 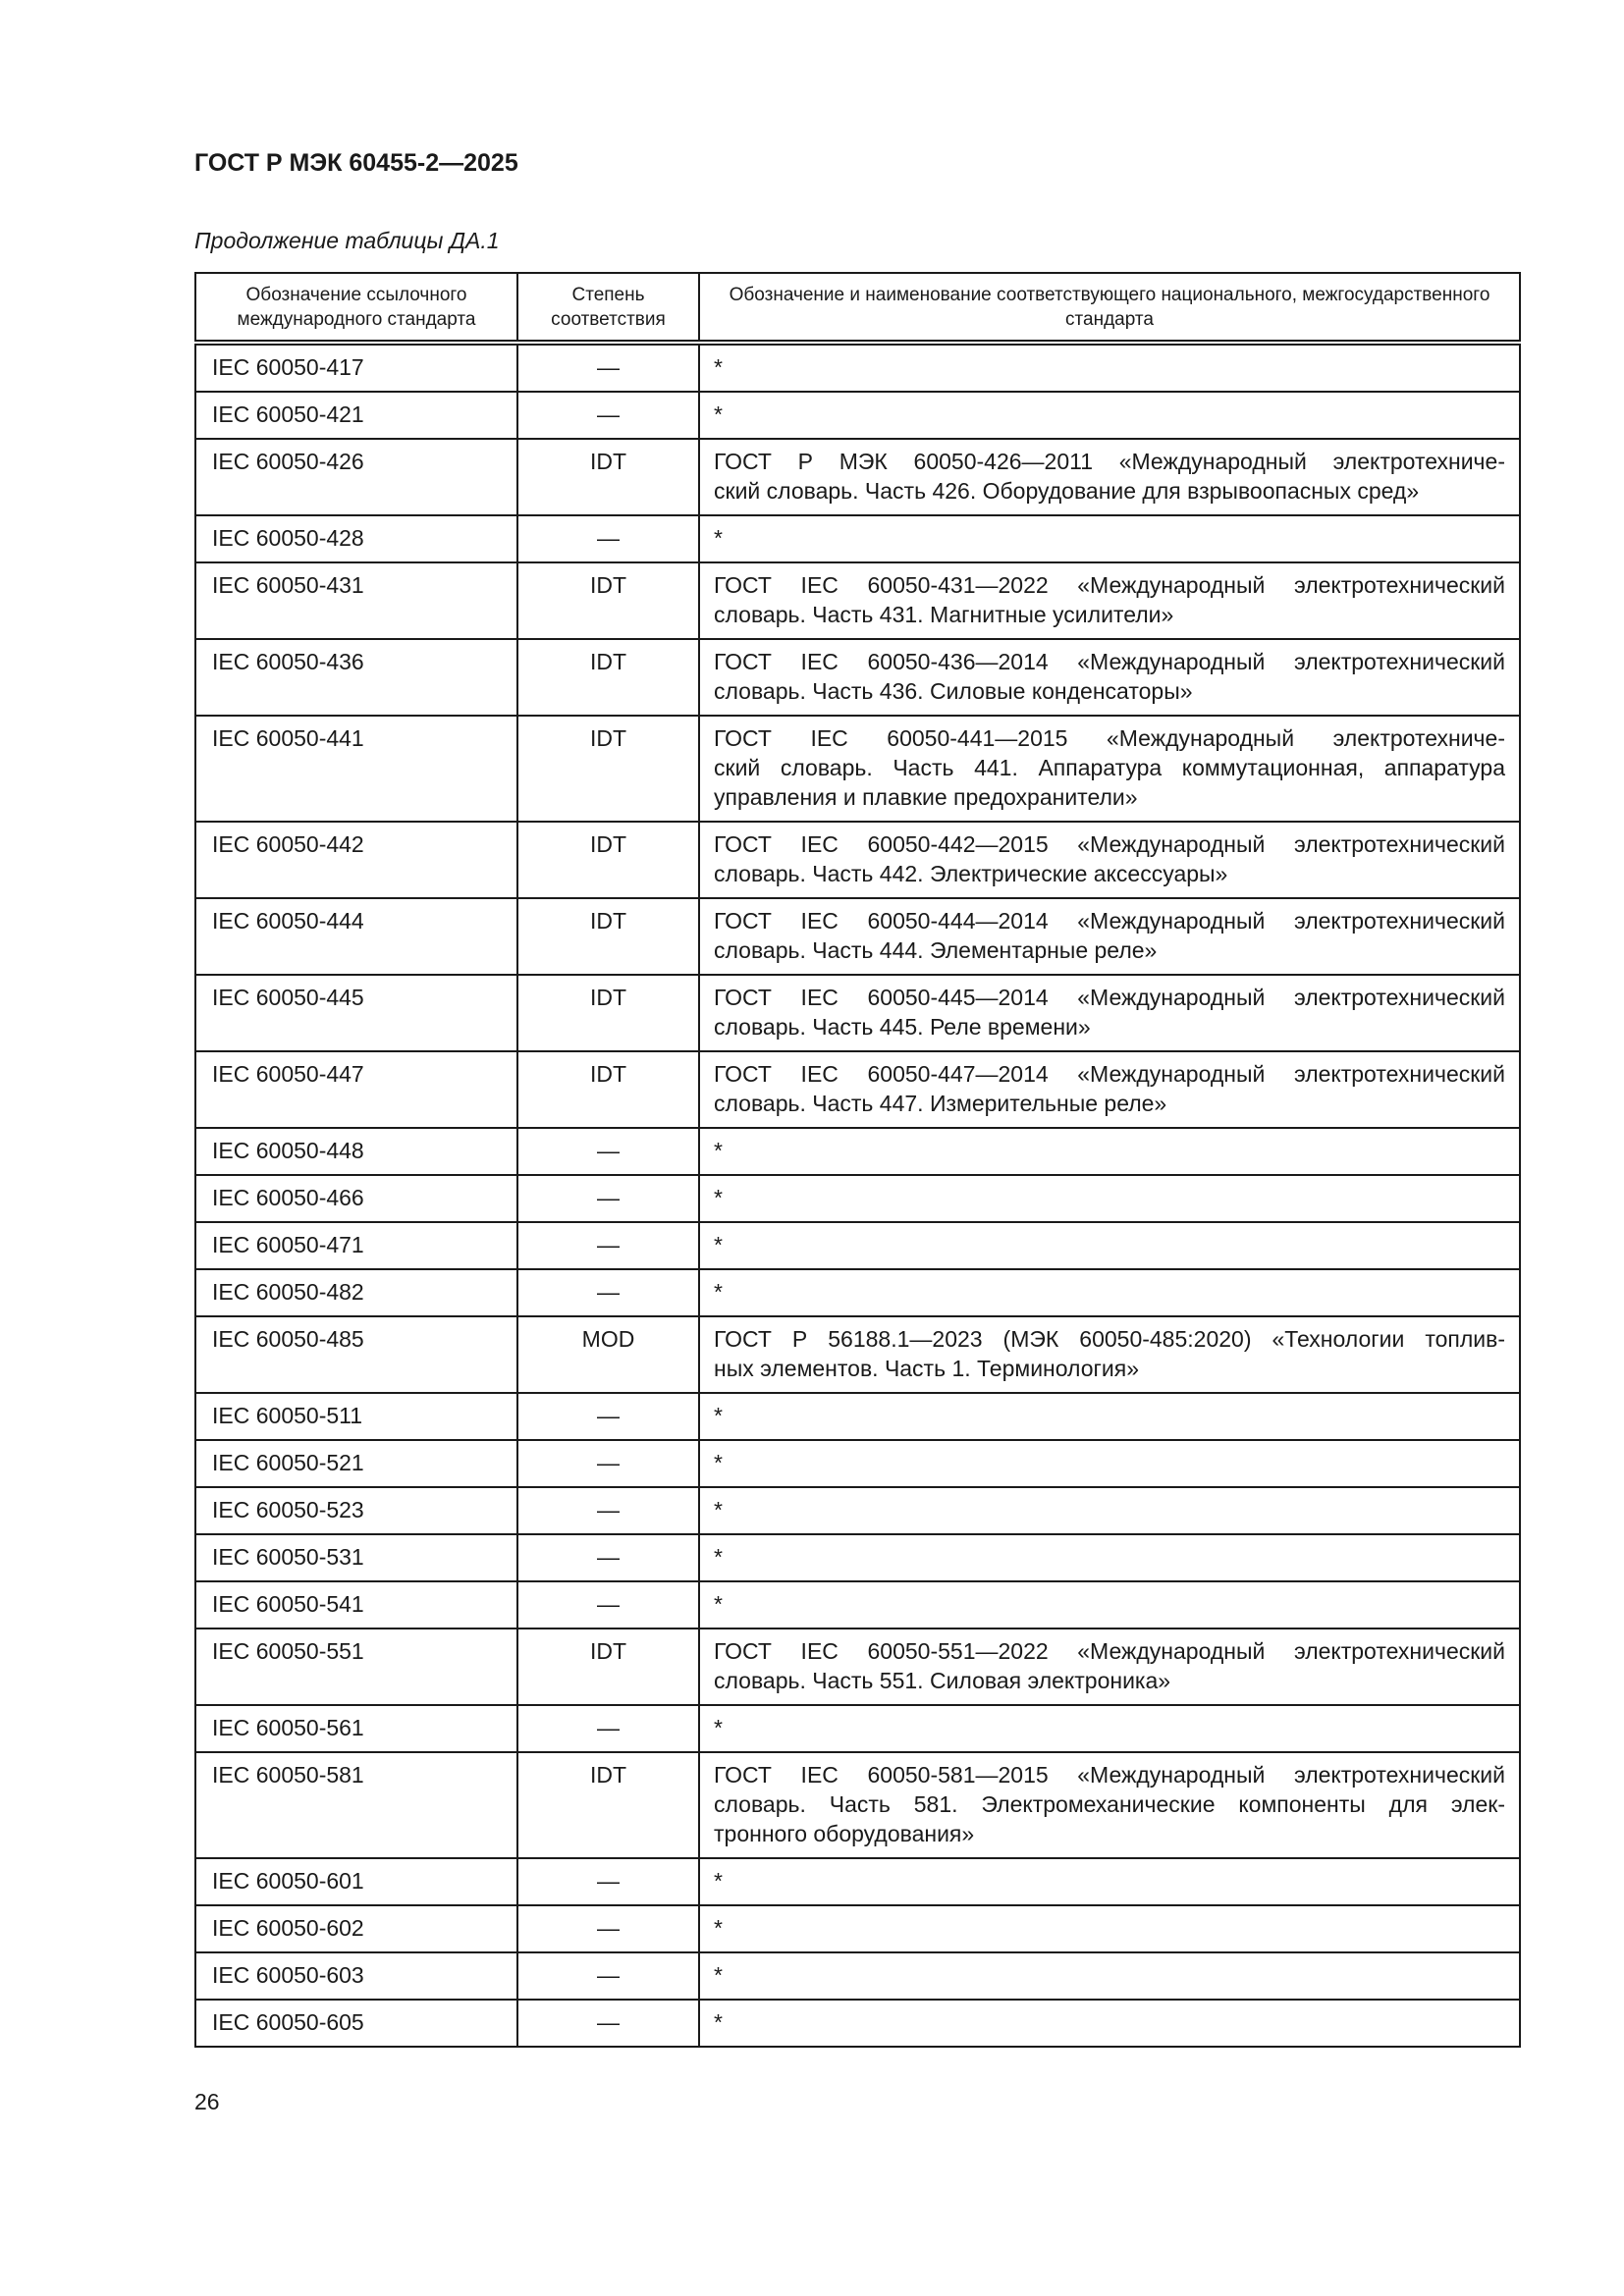 I want to click on table-caption: Продолжение таблицы ДА.1, so click(x=347, y=241).